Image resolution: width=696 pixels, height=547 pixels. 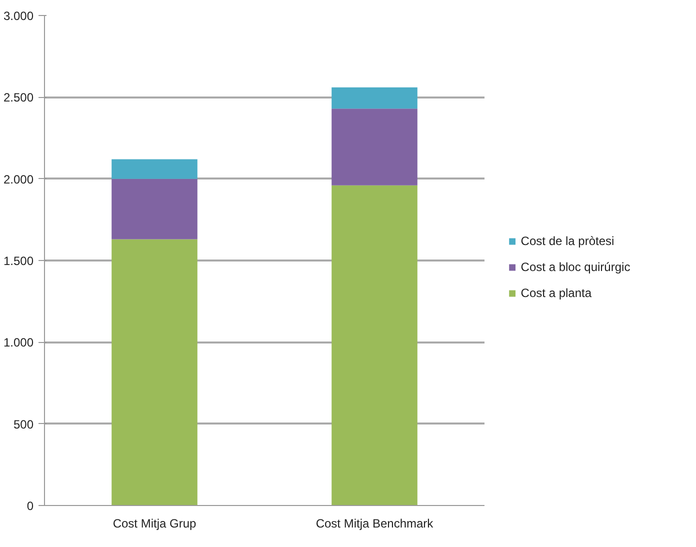 What do you see at coordinates (23, 424) in the screenshot?
I see `y-tick-label: 500` at bounding box center [23, 424].